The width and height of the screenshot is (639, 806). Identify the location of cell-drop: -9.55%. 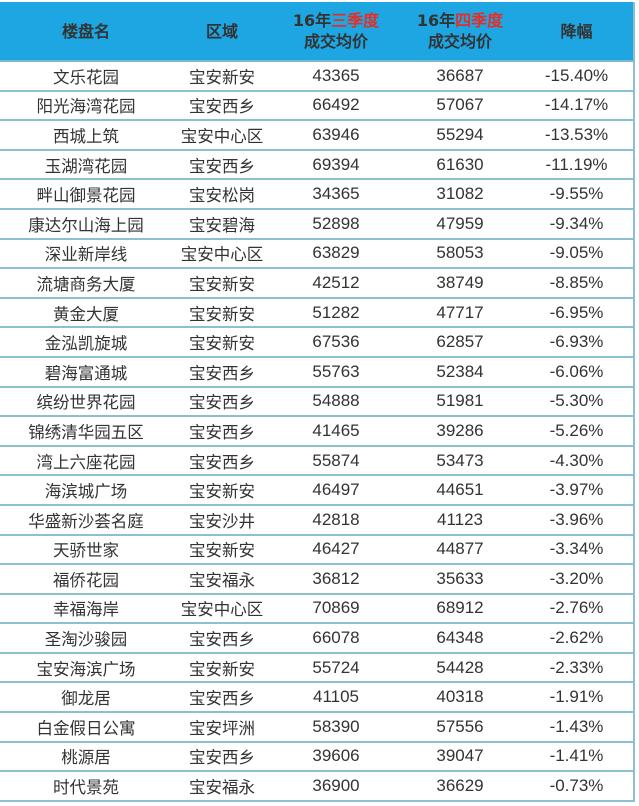
(577, 194).